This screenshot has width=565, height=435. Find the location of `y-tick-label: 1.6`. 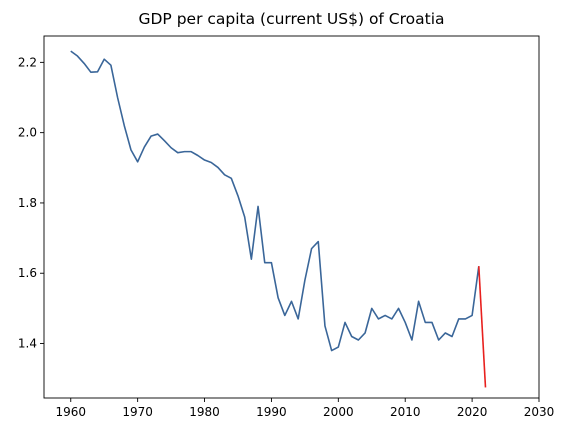

y-tick-label: 1.6 is located at coordinates (27, 273).